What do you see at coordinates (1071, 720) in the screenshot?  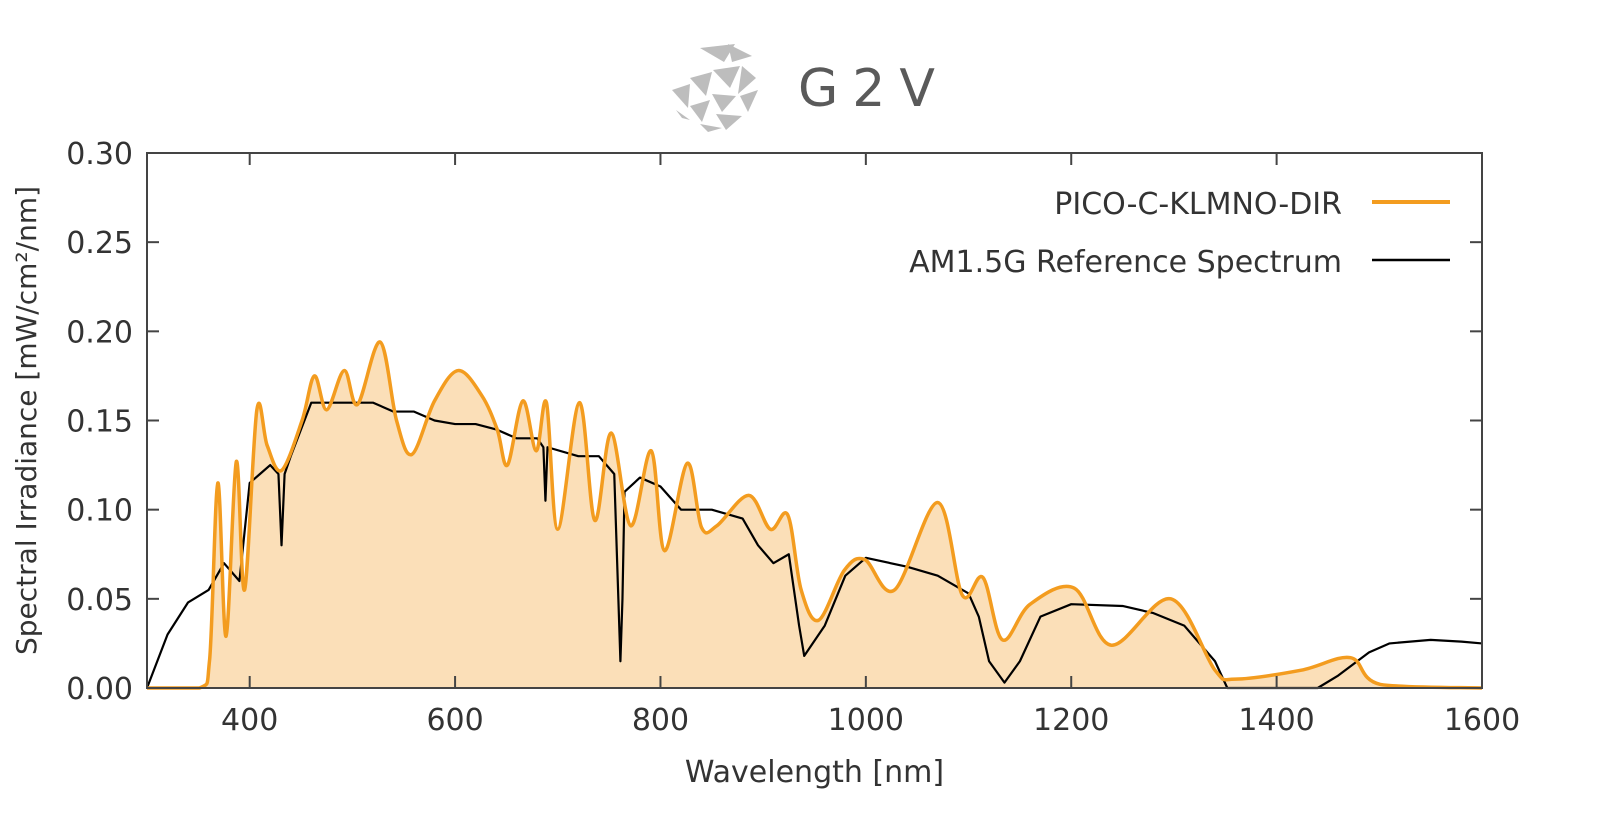 I see `x-tick-label: 1200` at bounding box center [1071, 720].